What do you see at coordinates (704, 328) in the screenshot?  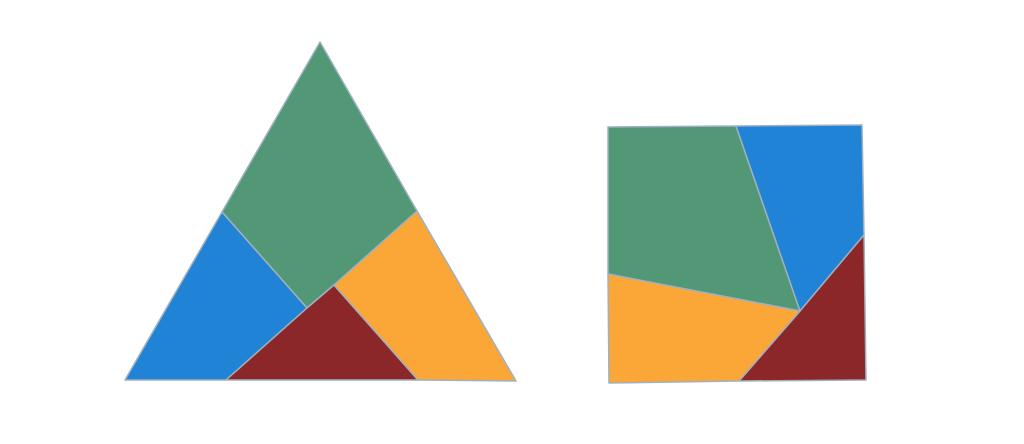 I see `square-piece-orange` at bounding box center [704, 328].